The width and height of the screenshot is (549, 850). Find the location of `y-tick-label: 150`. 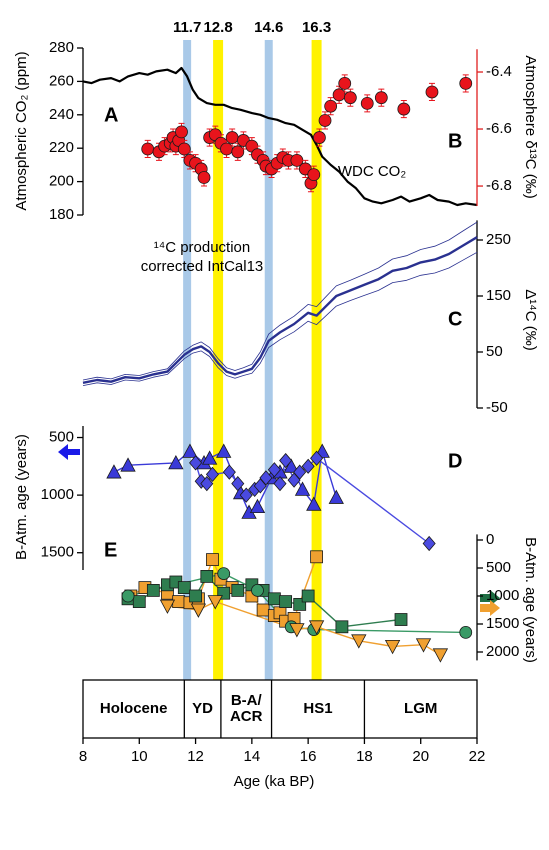

y-tick-label: 150 is located at coordinates (498, 295).